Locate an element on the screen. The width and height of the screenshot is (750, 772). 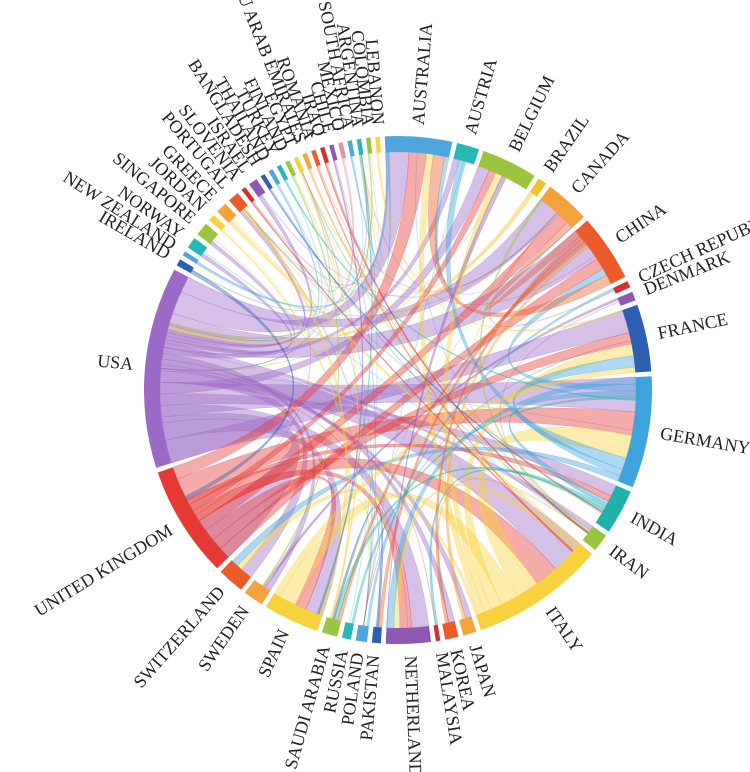
ribbon-usa-korea is located at coordinates (308, 490).